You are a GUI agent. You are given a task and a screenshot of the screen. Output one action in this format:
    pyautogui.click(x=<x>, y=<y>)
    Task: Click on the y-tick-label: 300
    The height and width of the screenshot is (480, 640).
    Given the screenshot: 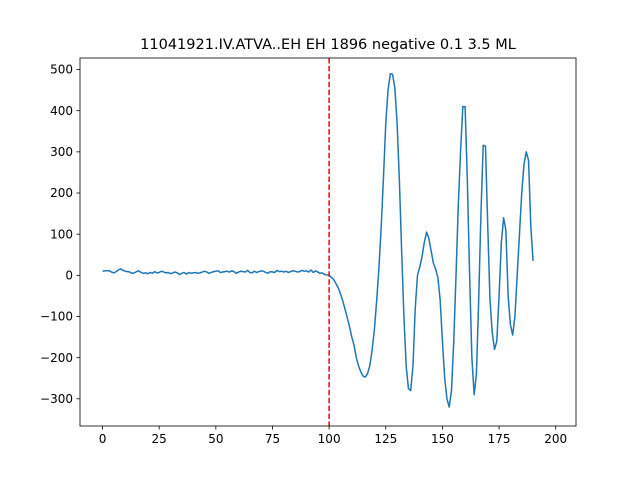 What is the action you would take?
    pyautogui.click(x=61, y=152)
    